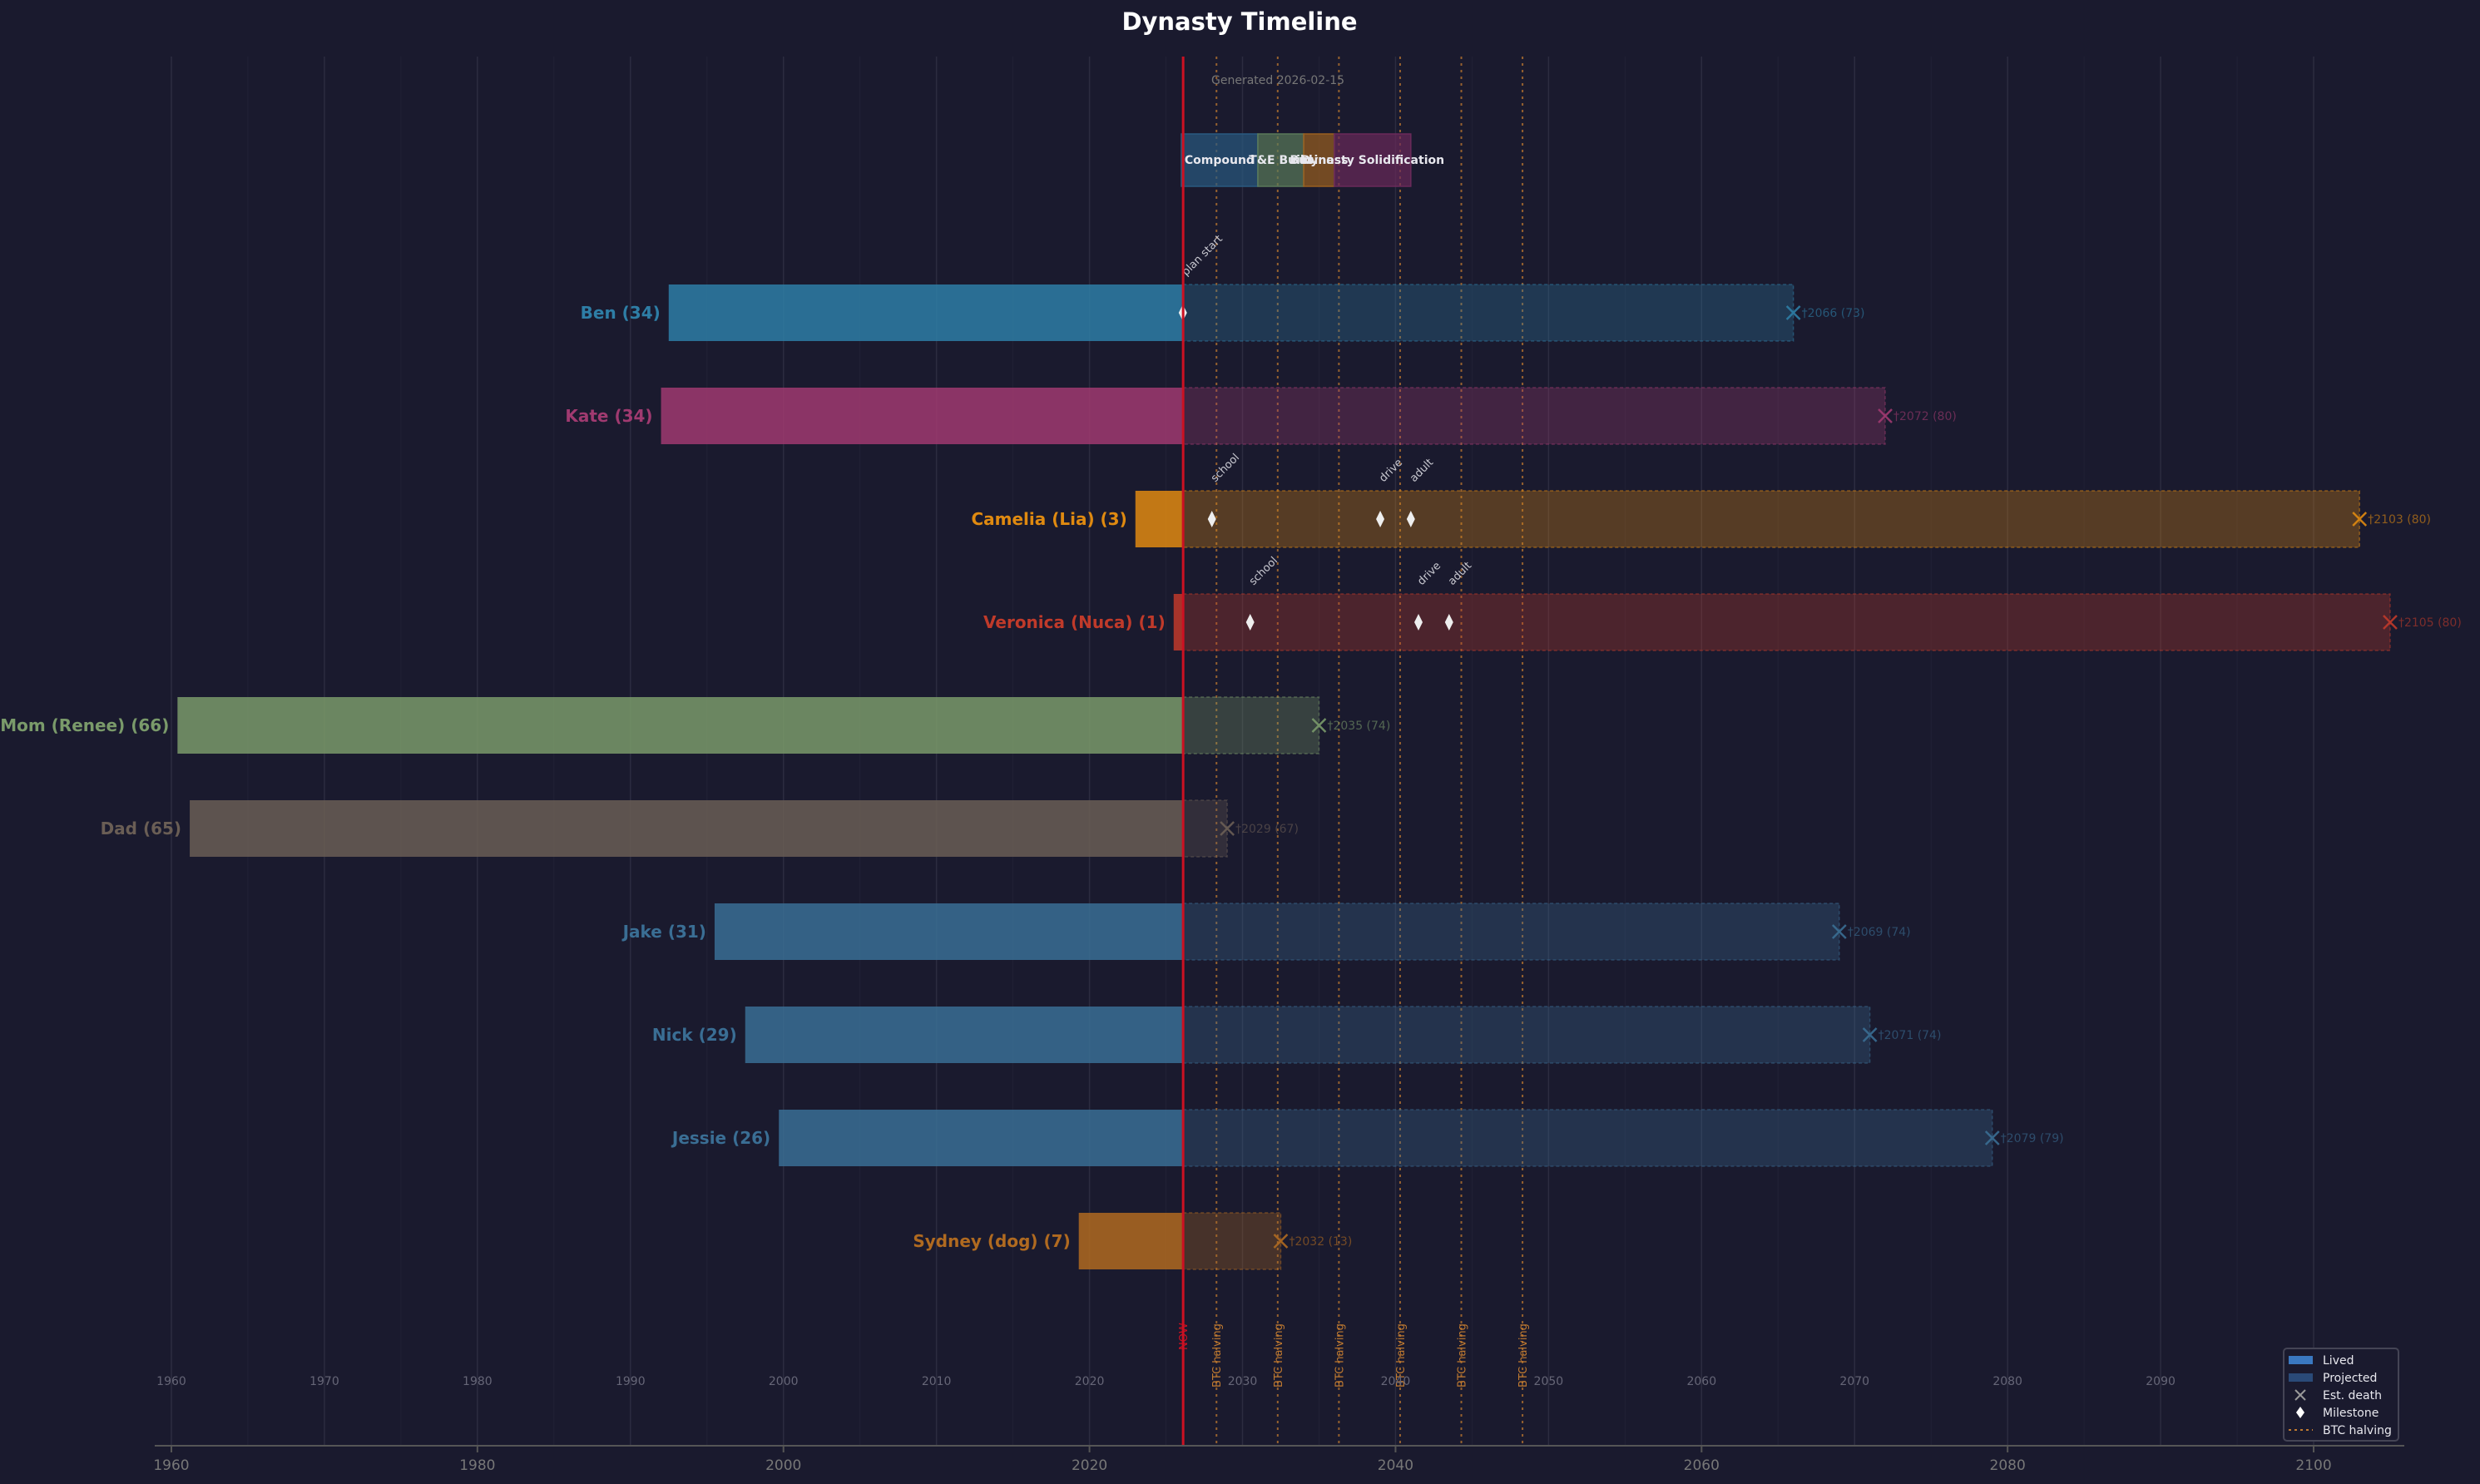 This screenshot has width=2480, height=1484. Describe the element at coordinates (2350, 1378) in the screenshot. I see `legend-label: Projected` at that location.